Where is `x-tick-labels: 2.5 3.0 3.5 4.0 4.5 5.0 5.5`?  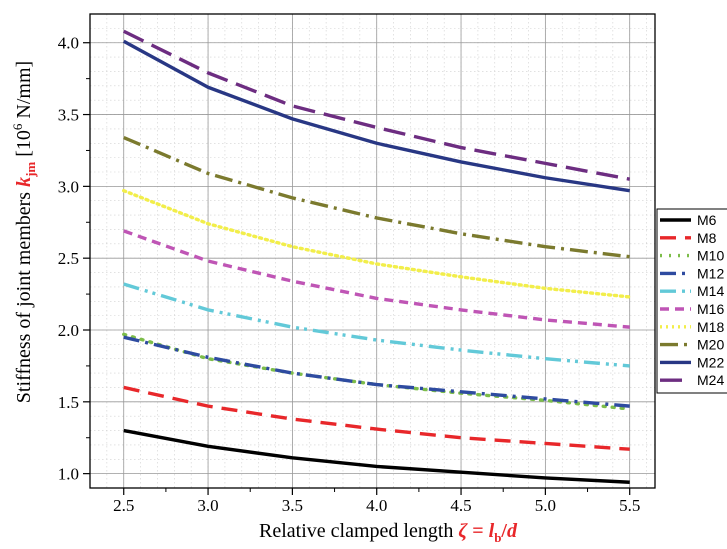 x-tick-labels: 2.5 3.0 3.5 4.0 4.5 5.0 5.5 is located at coordinates (376, 505).